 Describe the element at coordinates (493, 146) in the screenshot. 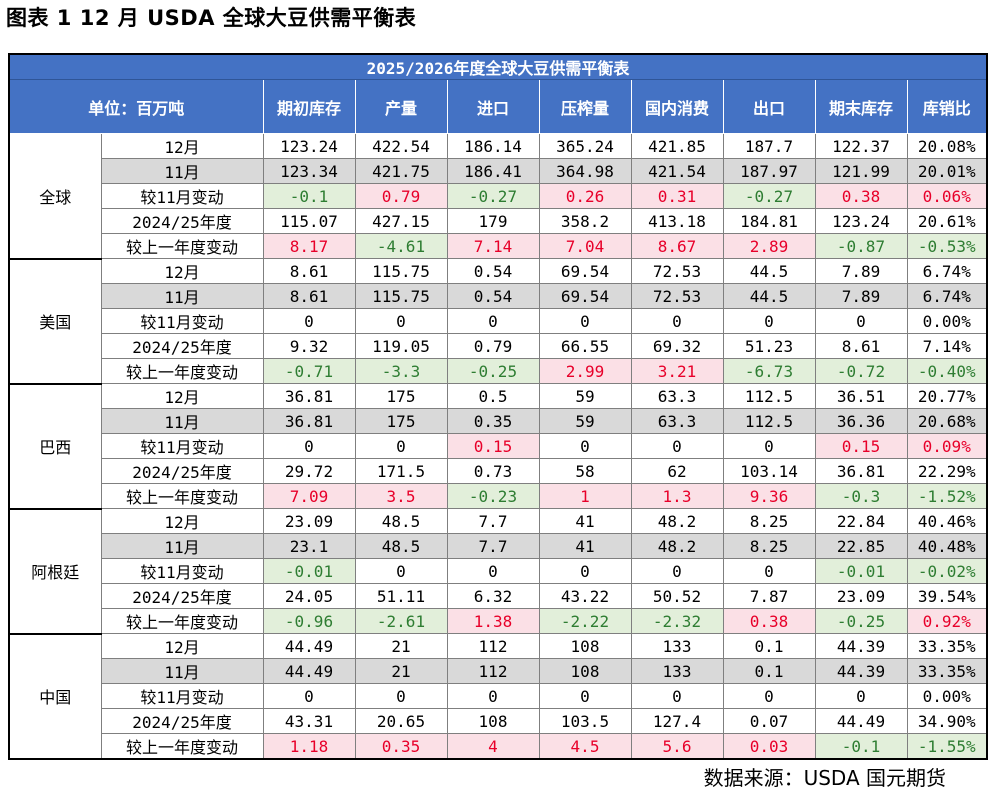

I see `table-cell: 186.14` at that location.